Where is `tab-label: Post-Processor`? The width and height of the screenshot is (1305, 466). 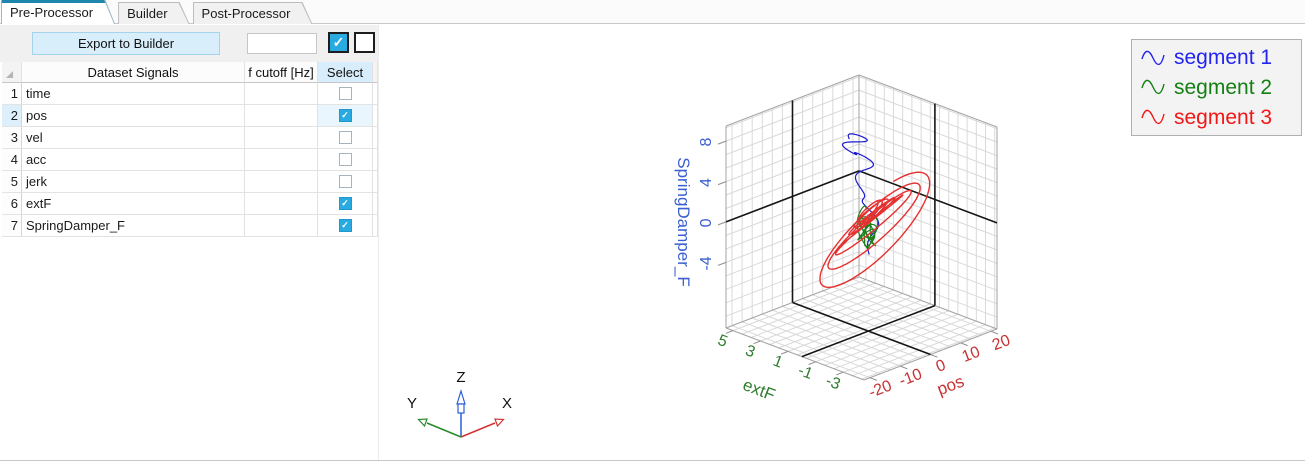
tab-label: Post-Processor is located at coordinates (246, 13).